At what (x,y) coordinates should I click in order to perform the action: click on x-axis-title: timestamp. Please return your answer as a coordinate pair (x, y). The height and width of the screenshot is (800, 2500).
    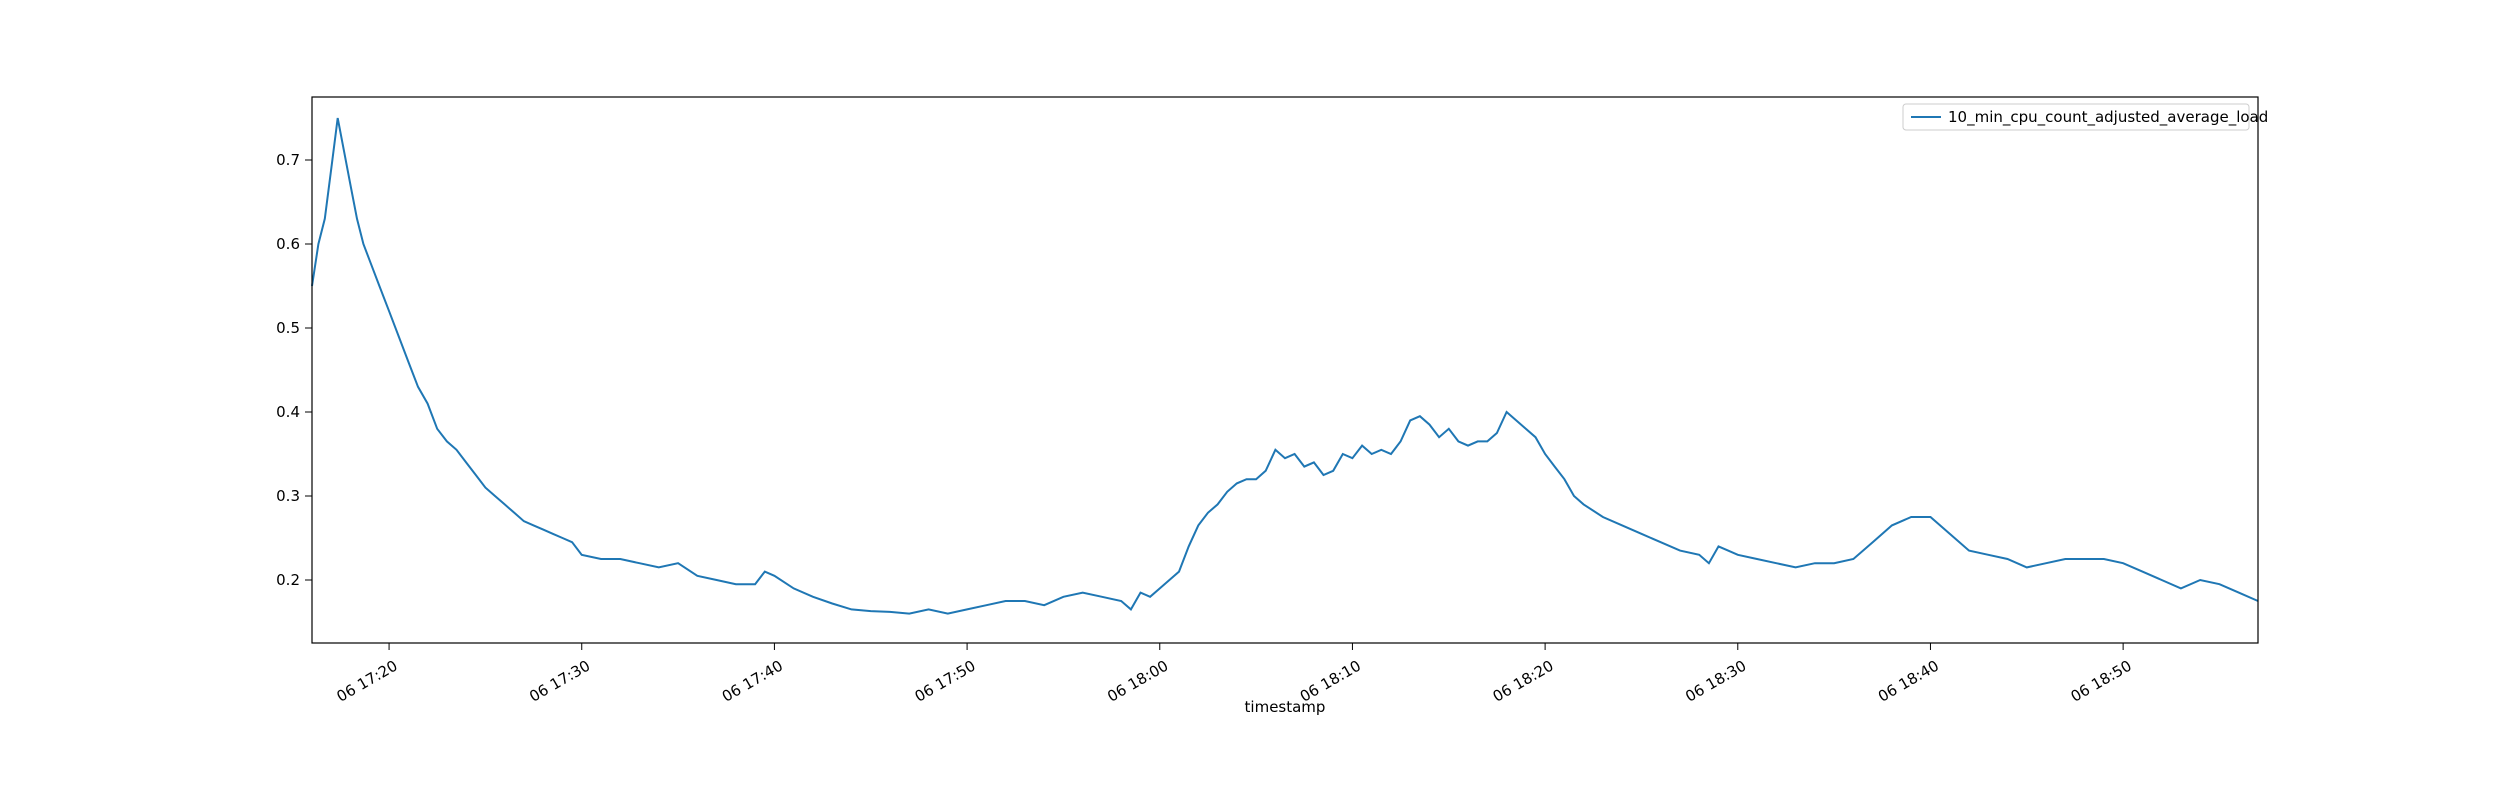
    Looking at the image, I should click on (1285, 707).